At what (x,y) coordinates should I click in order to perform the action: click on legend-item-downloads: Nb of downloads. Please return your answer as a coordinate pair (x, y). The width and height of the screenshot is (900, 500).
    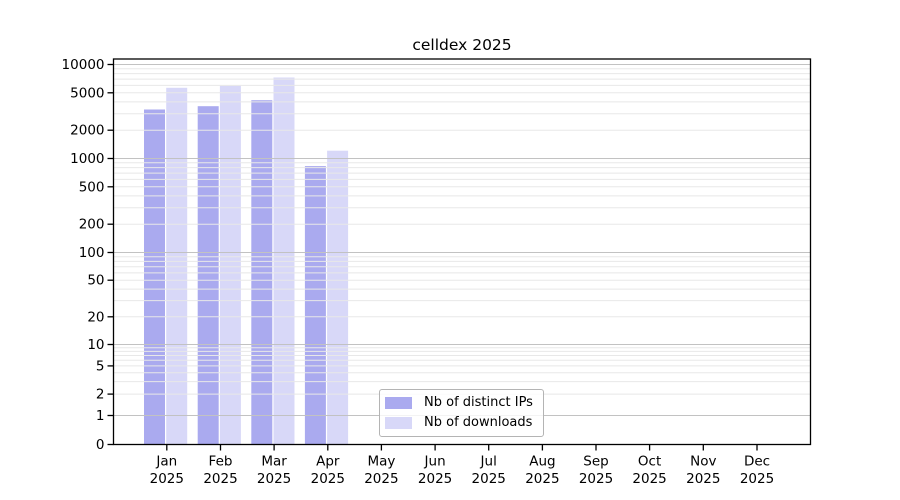
    Looking at the image, I should click on (461, 423).